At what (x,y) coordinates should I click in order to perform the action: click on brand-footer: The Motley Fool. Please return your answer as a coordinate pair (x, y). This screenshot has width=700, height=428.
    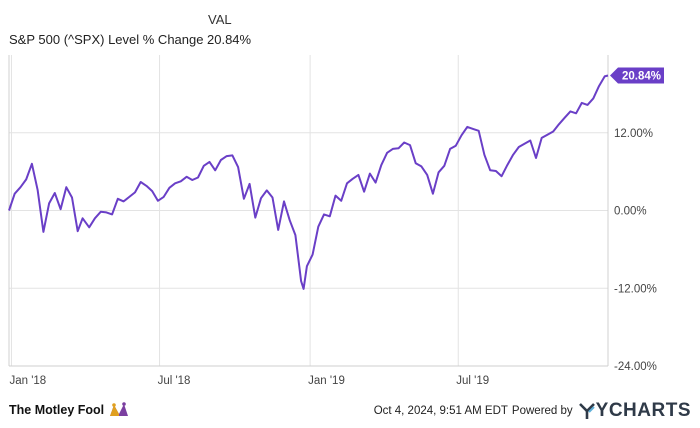
    Looking at the image, I should click on (69, 410).